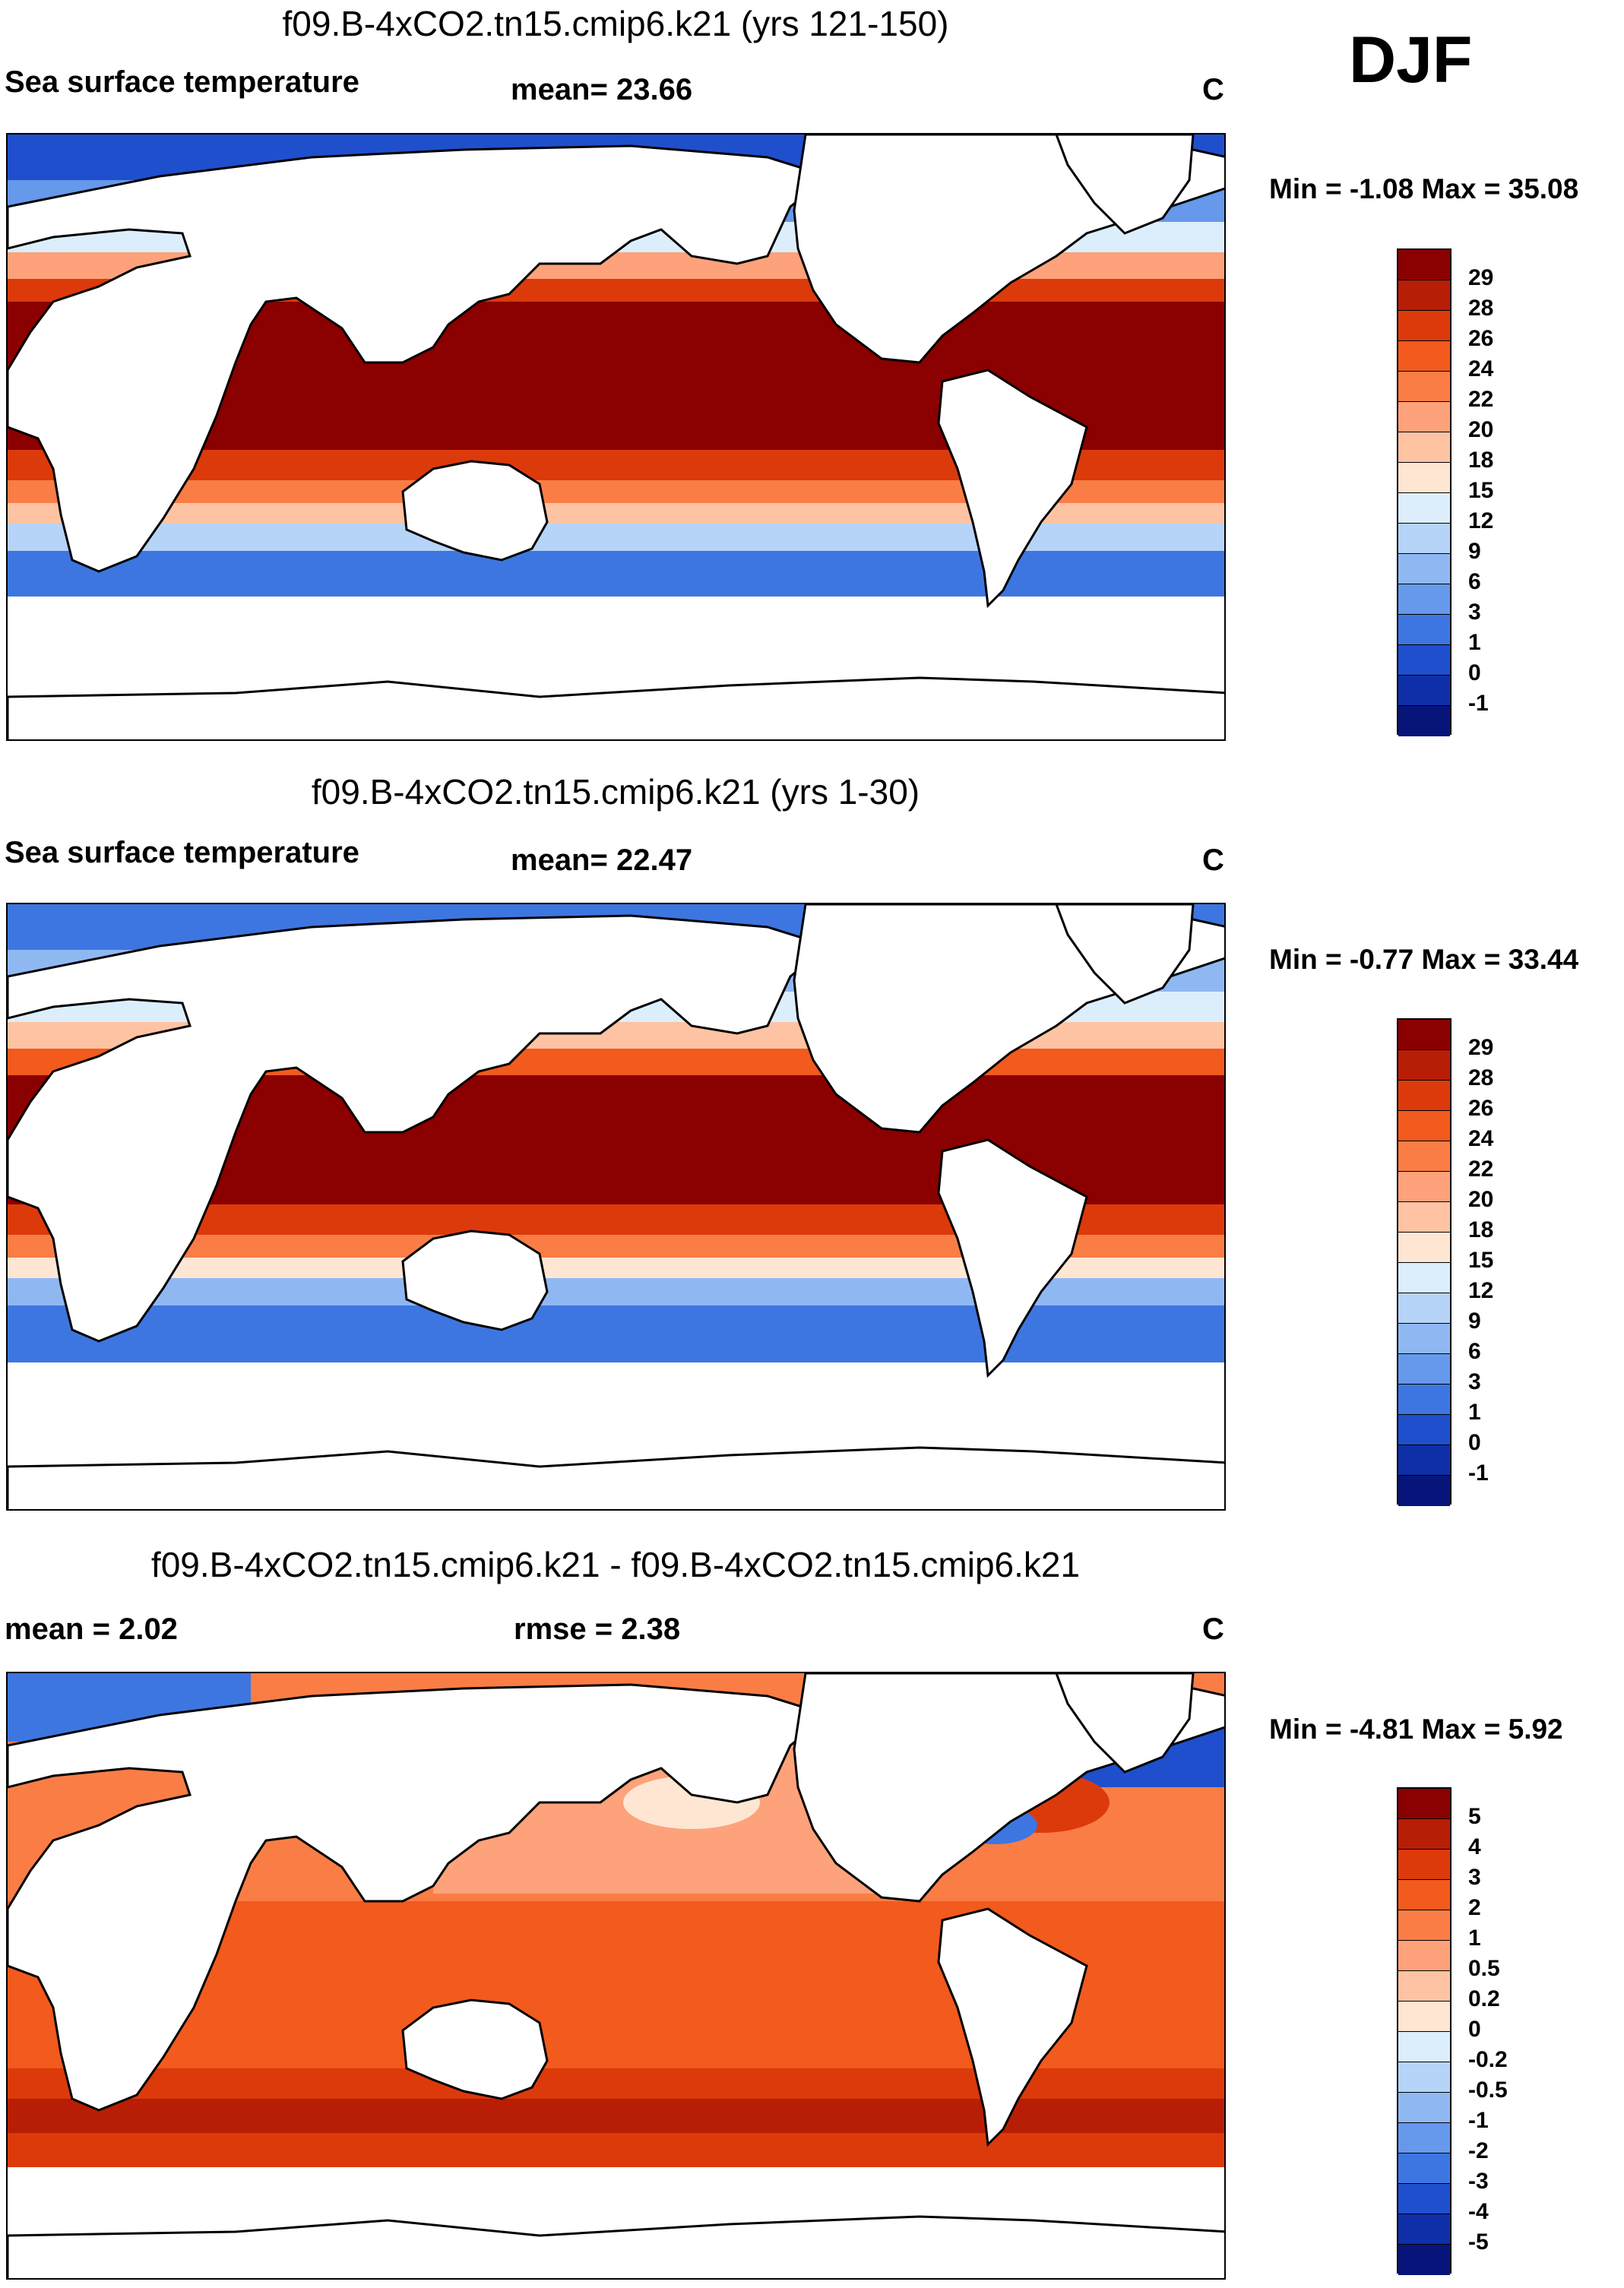  Describe the element at coordinates (1481, 368) in the screenshot. I see `tick-label: 24` at that location.